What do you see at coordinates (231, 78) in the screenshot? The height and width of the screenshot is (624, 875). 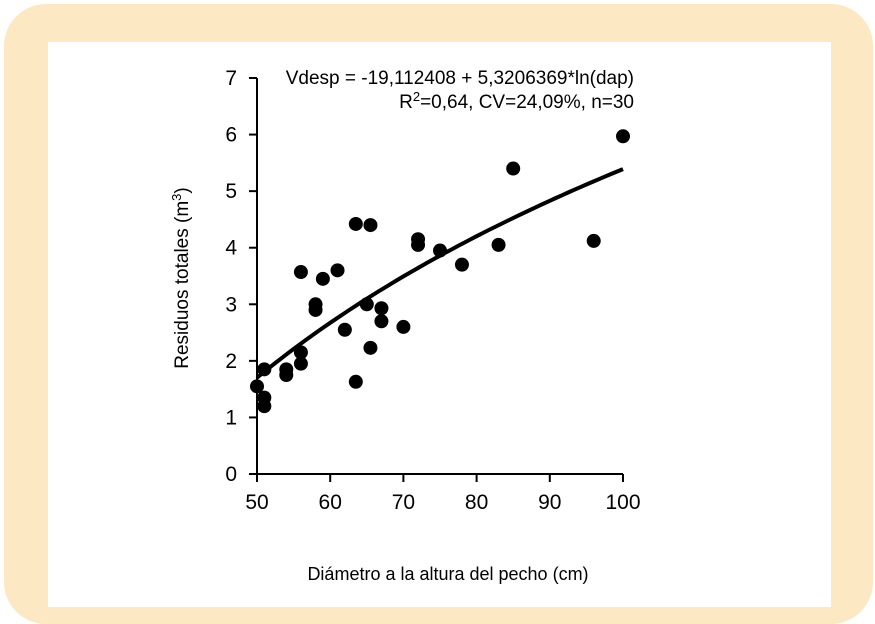 I see `y-tick-label: 7` at bounding box center [231, 78].